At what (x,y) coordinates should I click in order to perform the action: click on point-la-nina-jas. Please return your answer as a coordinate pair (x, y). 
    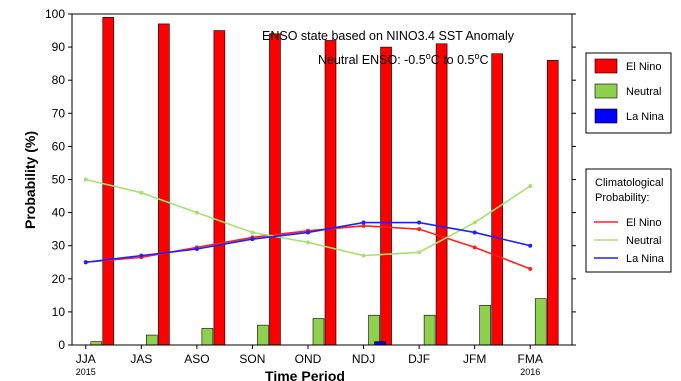
    Looking at the image, I should click on (141, 255).